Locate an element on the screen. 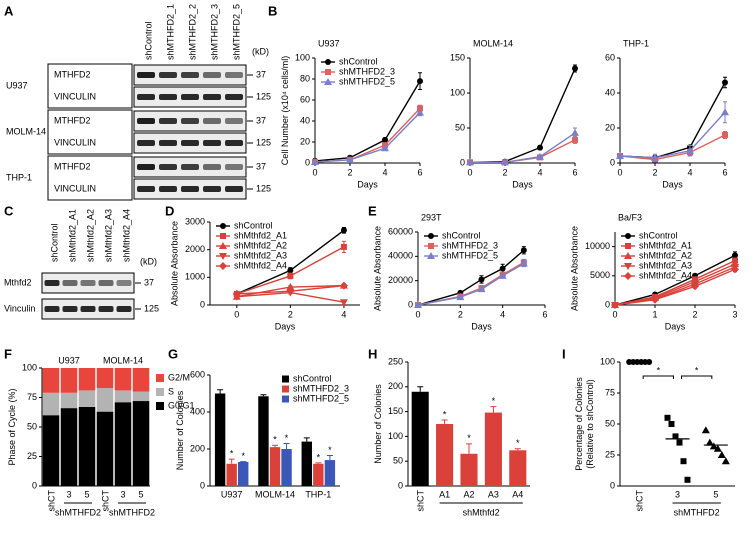  y-axis-label: (Relative to shControl) is located at coordinates (590, 424).